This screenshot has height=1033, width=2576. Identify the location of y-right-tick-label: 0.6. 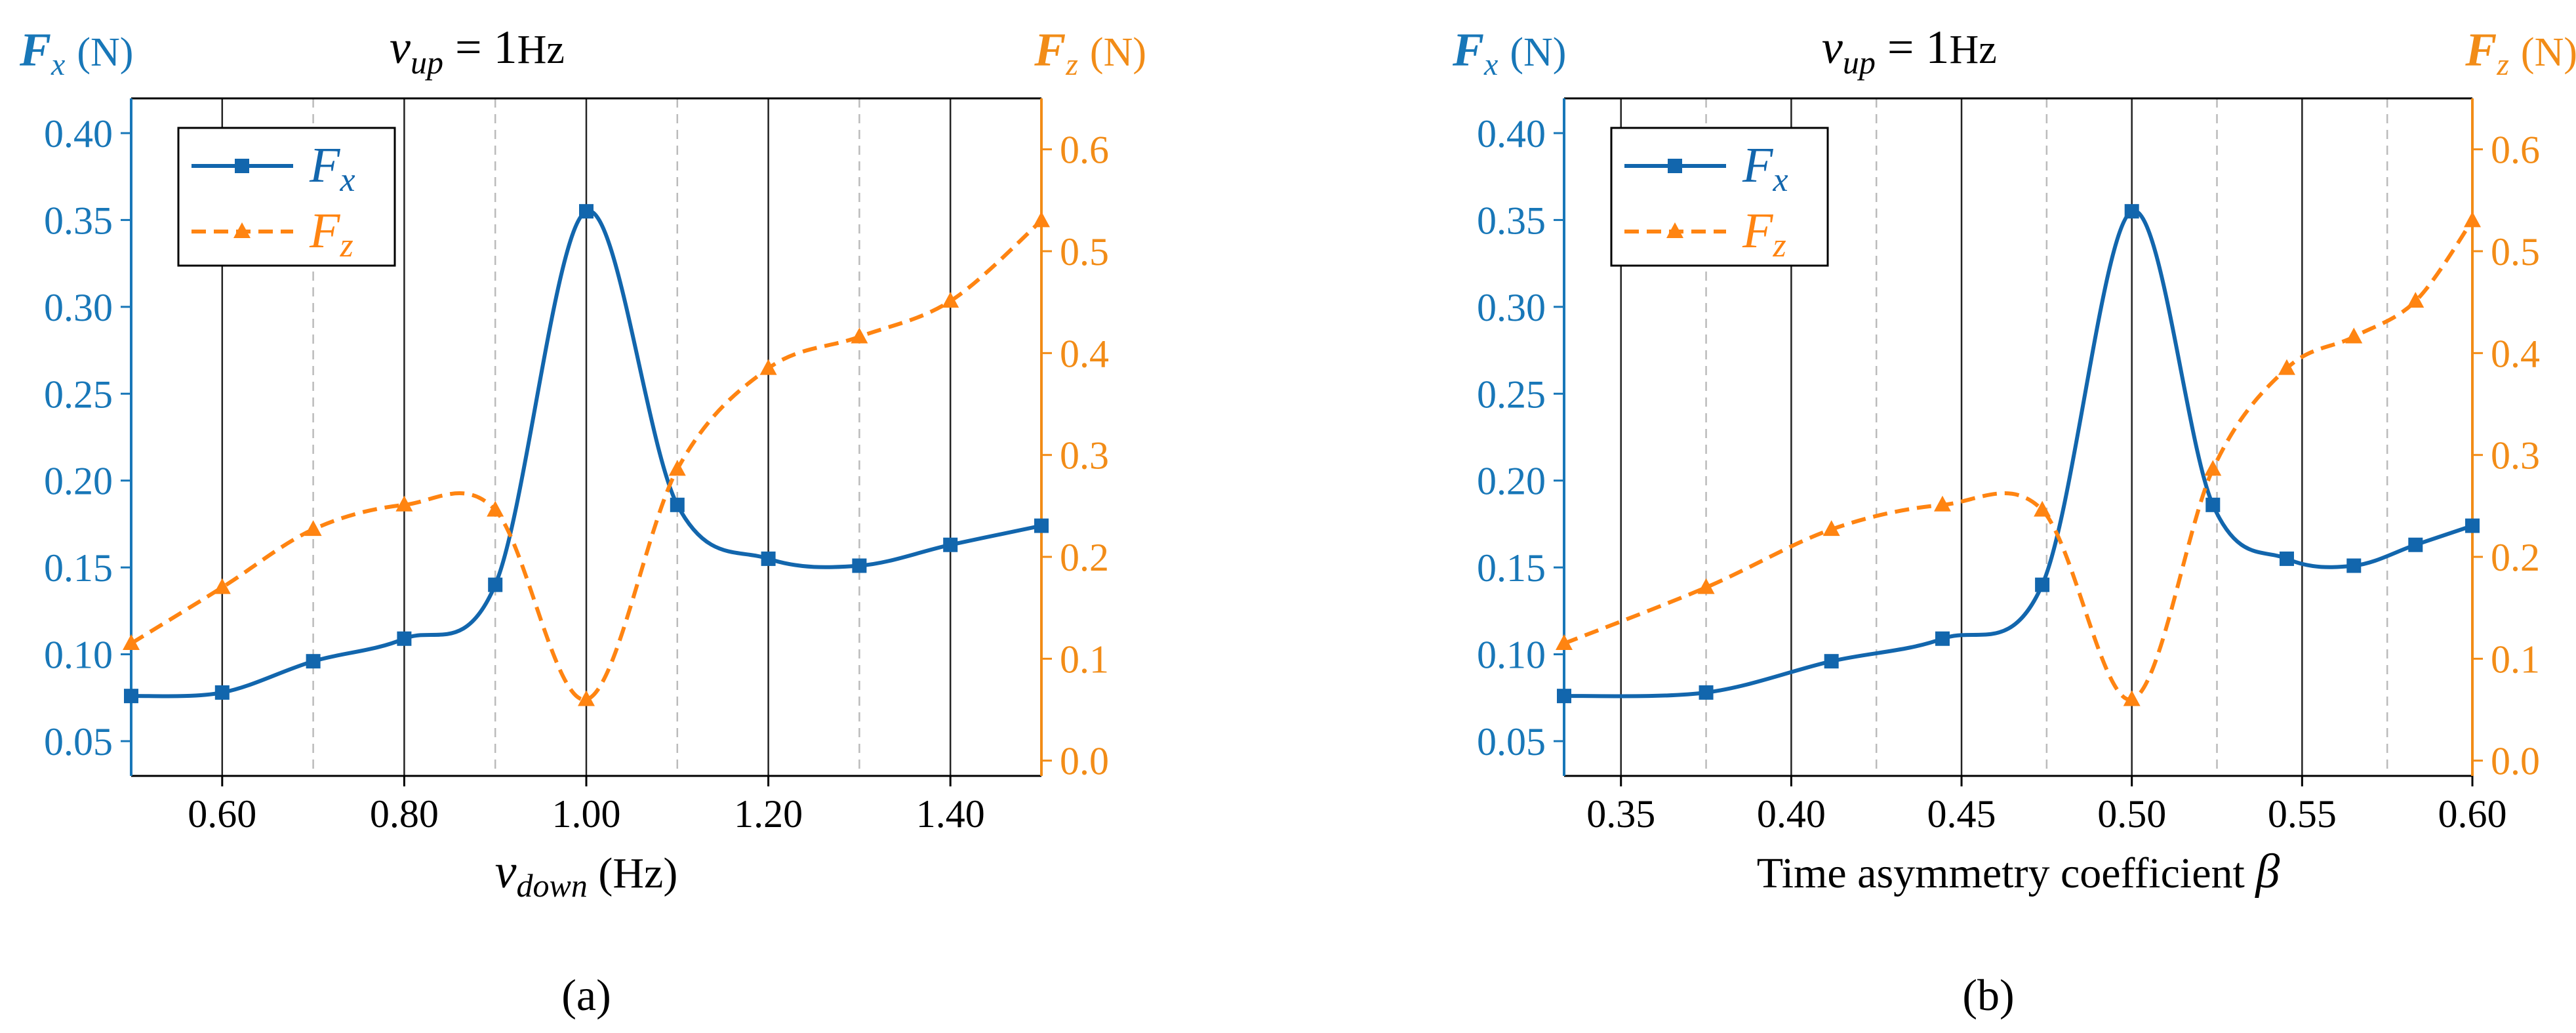
(2515, 150).